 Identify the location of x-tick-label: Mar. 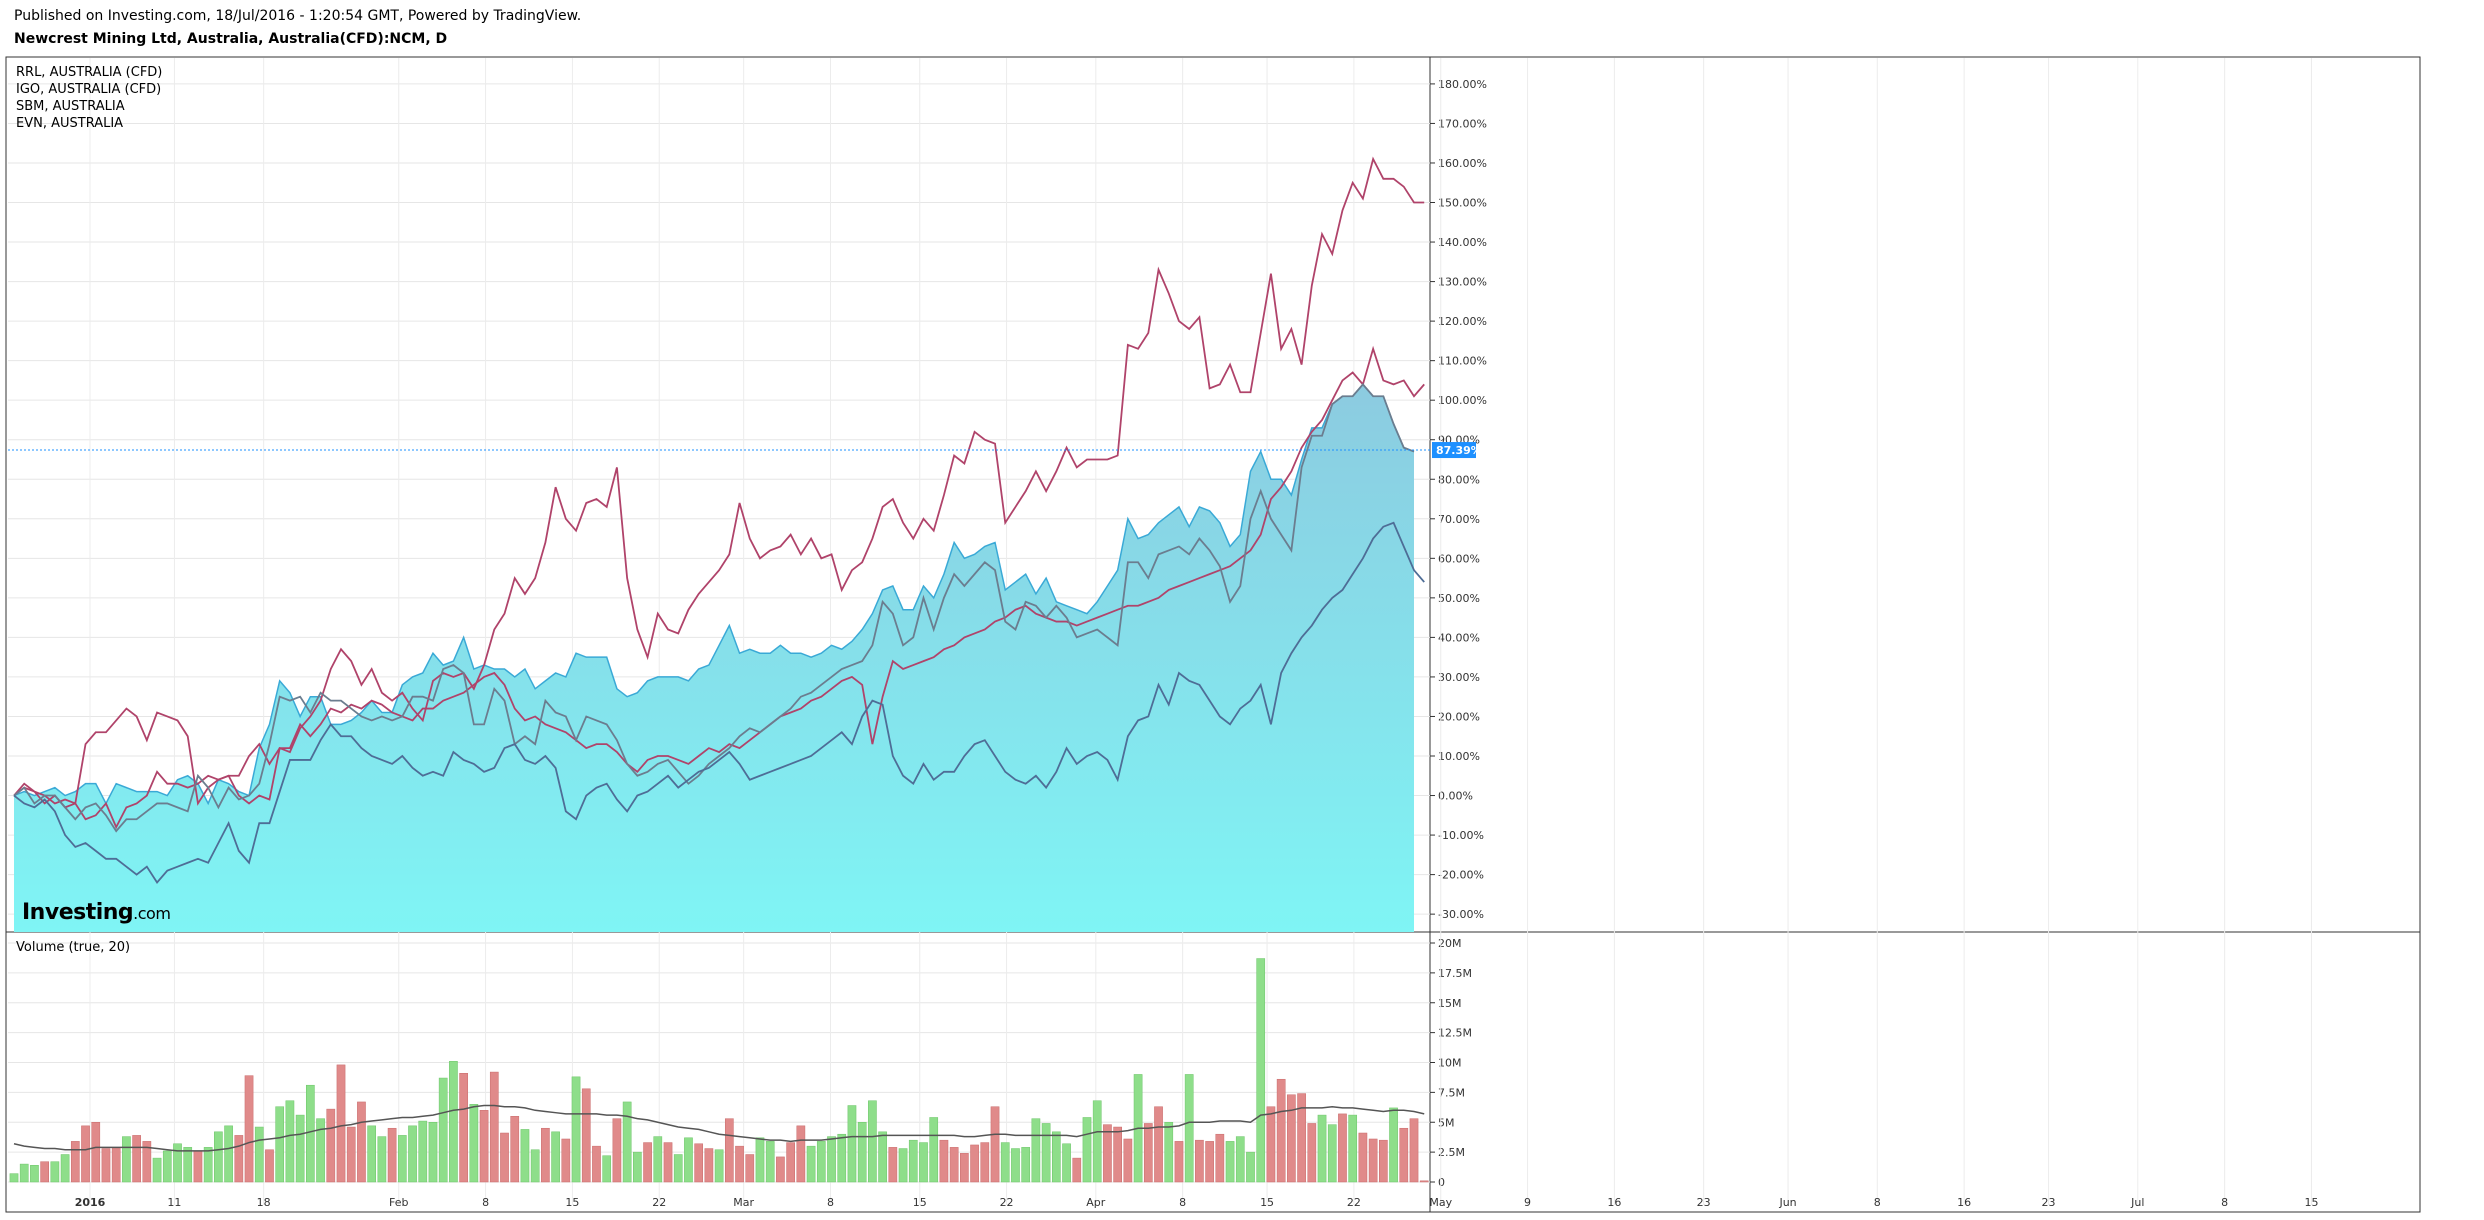
(743, 1202).